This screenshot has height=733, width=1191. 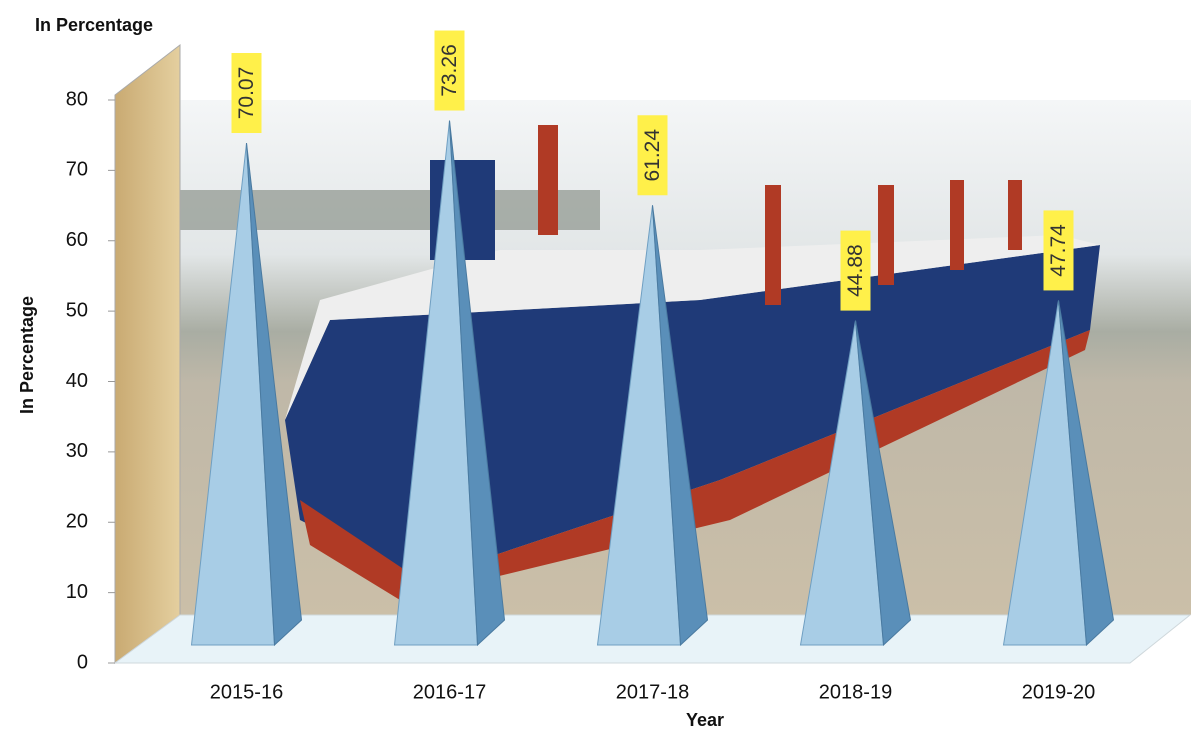 What do you see at coordinates (77, 240) in the screenshot?
I see `y-tick-label: 60` at bounding box center [77, 240].